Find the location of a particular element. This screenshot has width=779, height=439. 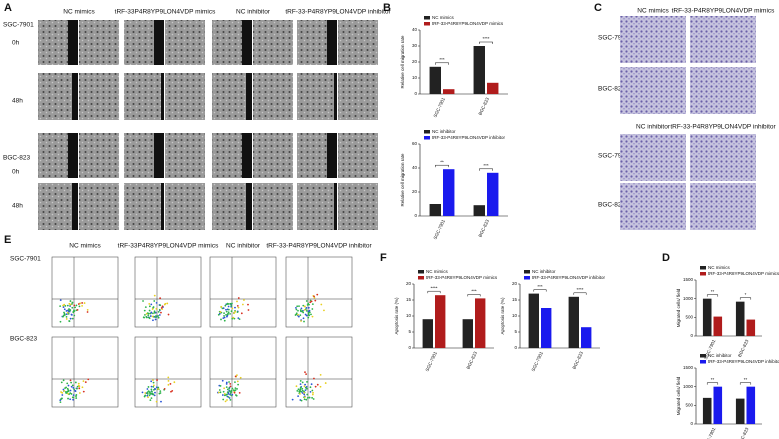

flow-plot is located at coordinates (319, 372).